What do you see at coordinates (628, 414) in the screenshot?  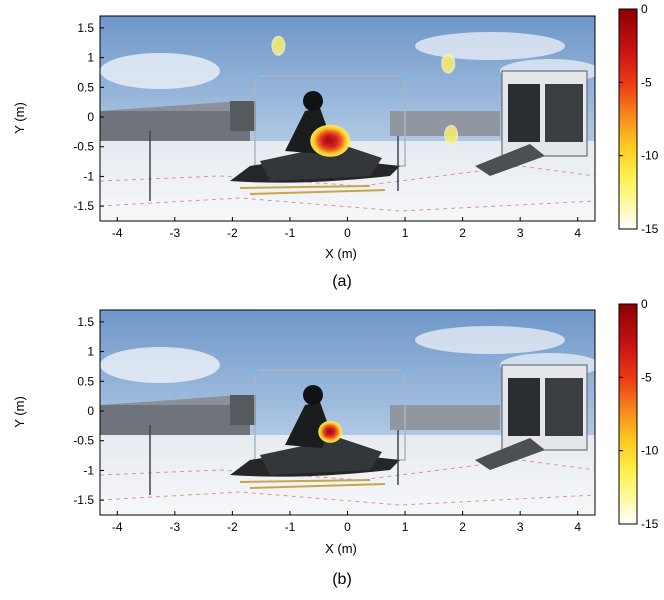 I see `colorbar-b` at bounding box center [628, 414].